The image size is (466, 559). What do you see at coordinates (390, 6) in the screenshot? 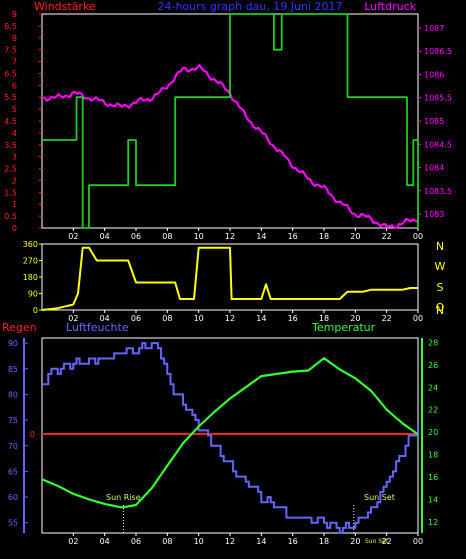
I see `luftdruck-title: Luftdruck` at bounding box center [390, 6].